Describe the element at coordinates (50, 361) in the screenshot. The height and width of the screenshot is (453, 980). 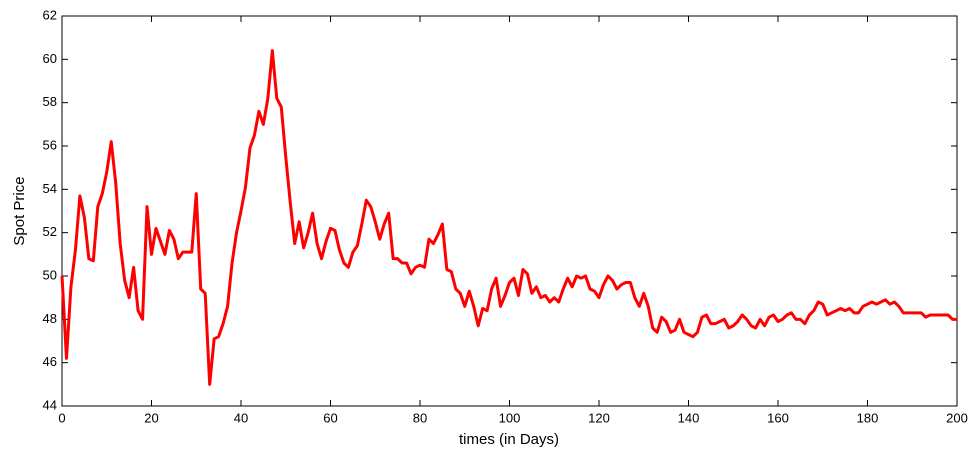
I see `y-tick-label: 46` at that location.